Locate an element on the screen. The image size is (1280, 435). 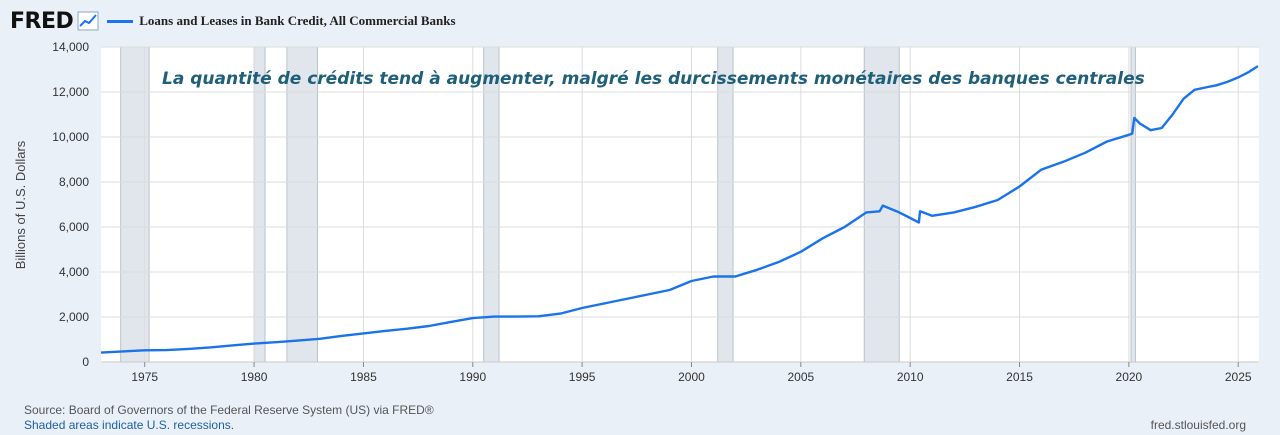
x-tick-label: 1975 is located at coordinates (144, 377).